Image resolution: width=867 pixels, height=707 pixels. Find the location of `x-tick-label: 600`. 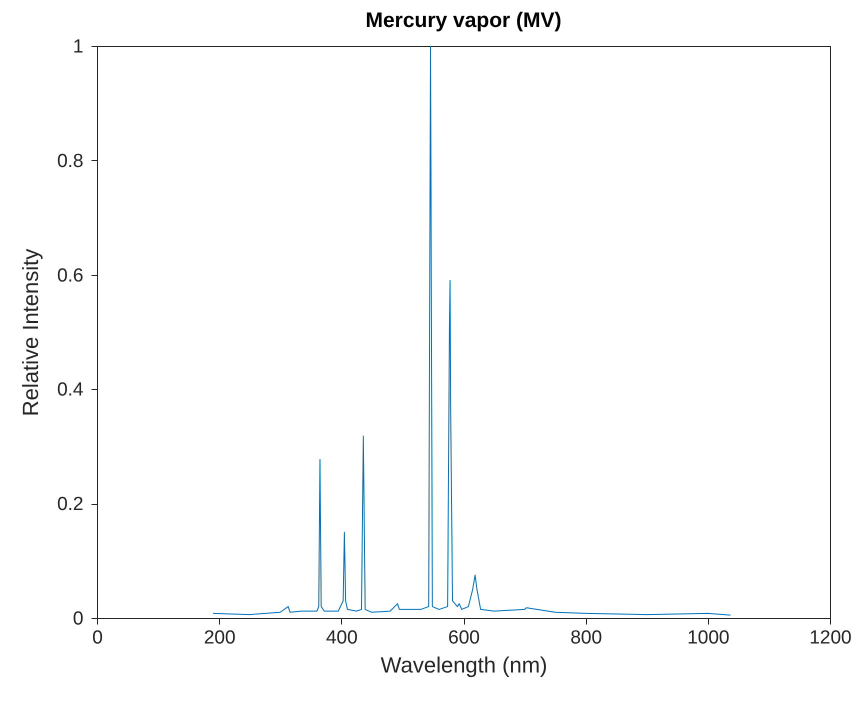

x-tick-label: 600 is located at coordinates (464, 638).